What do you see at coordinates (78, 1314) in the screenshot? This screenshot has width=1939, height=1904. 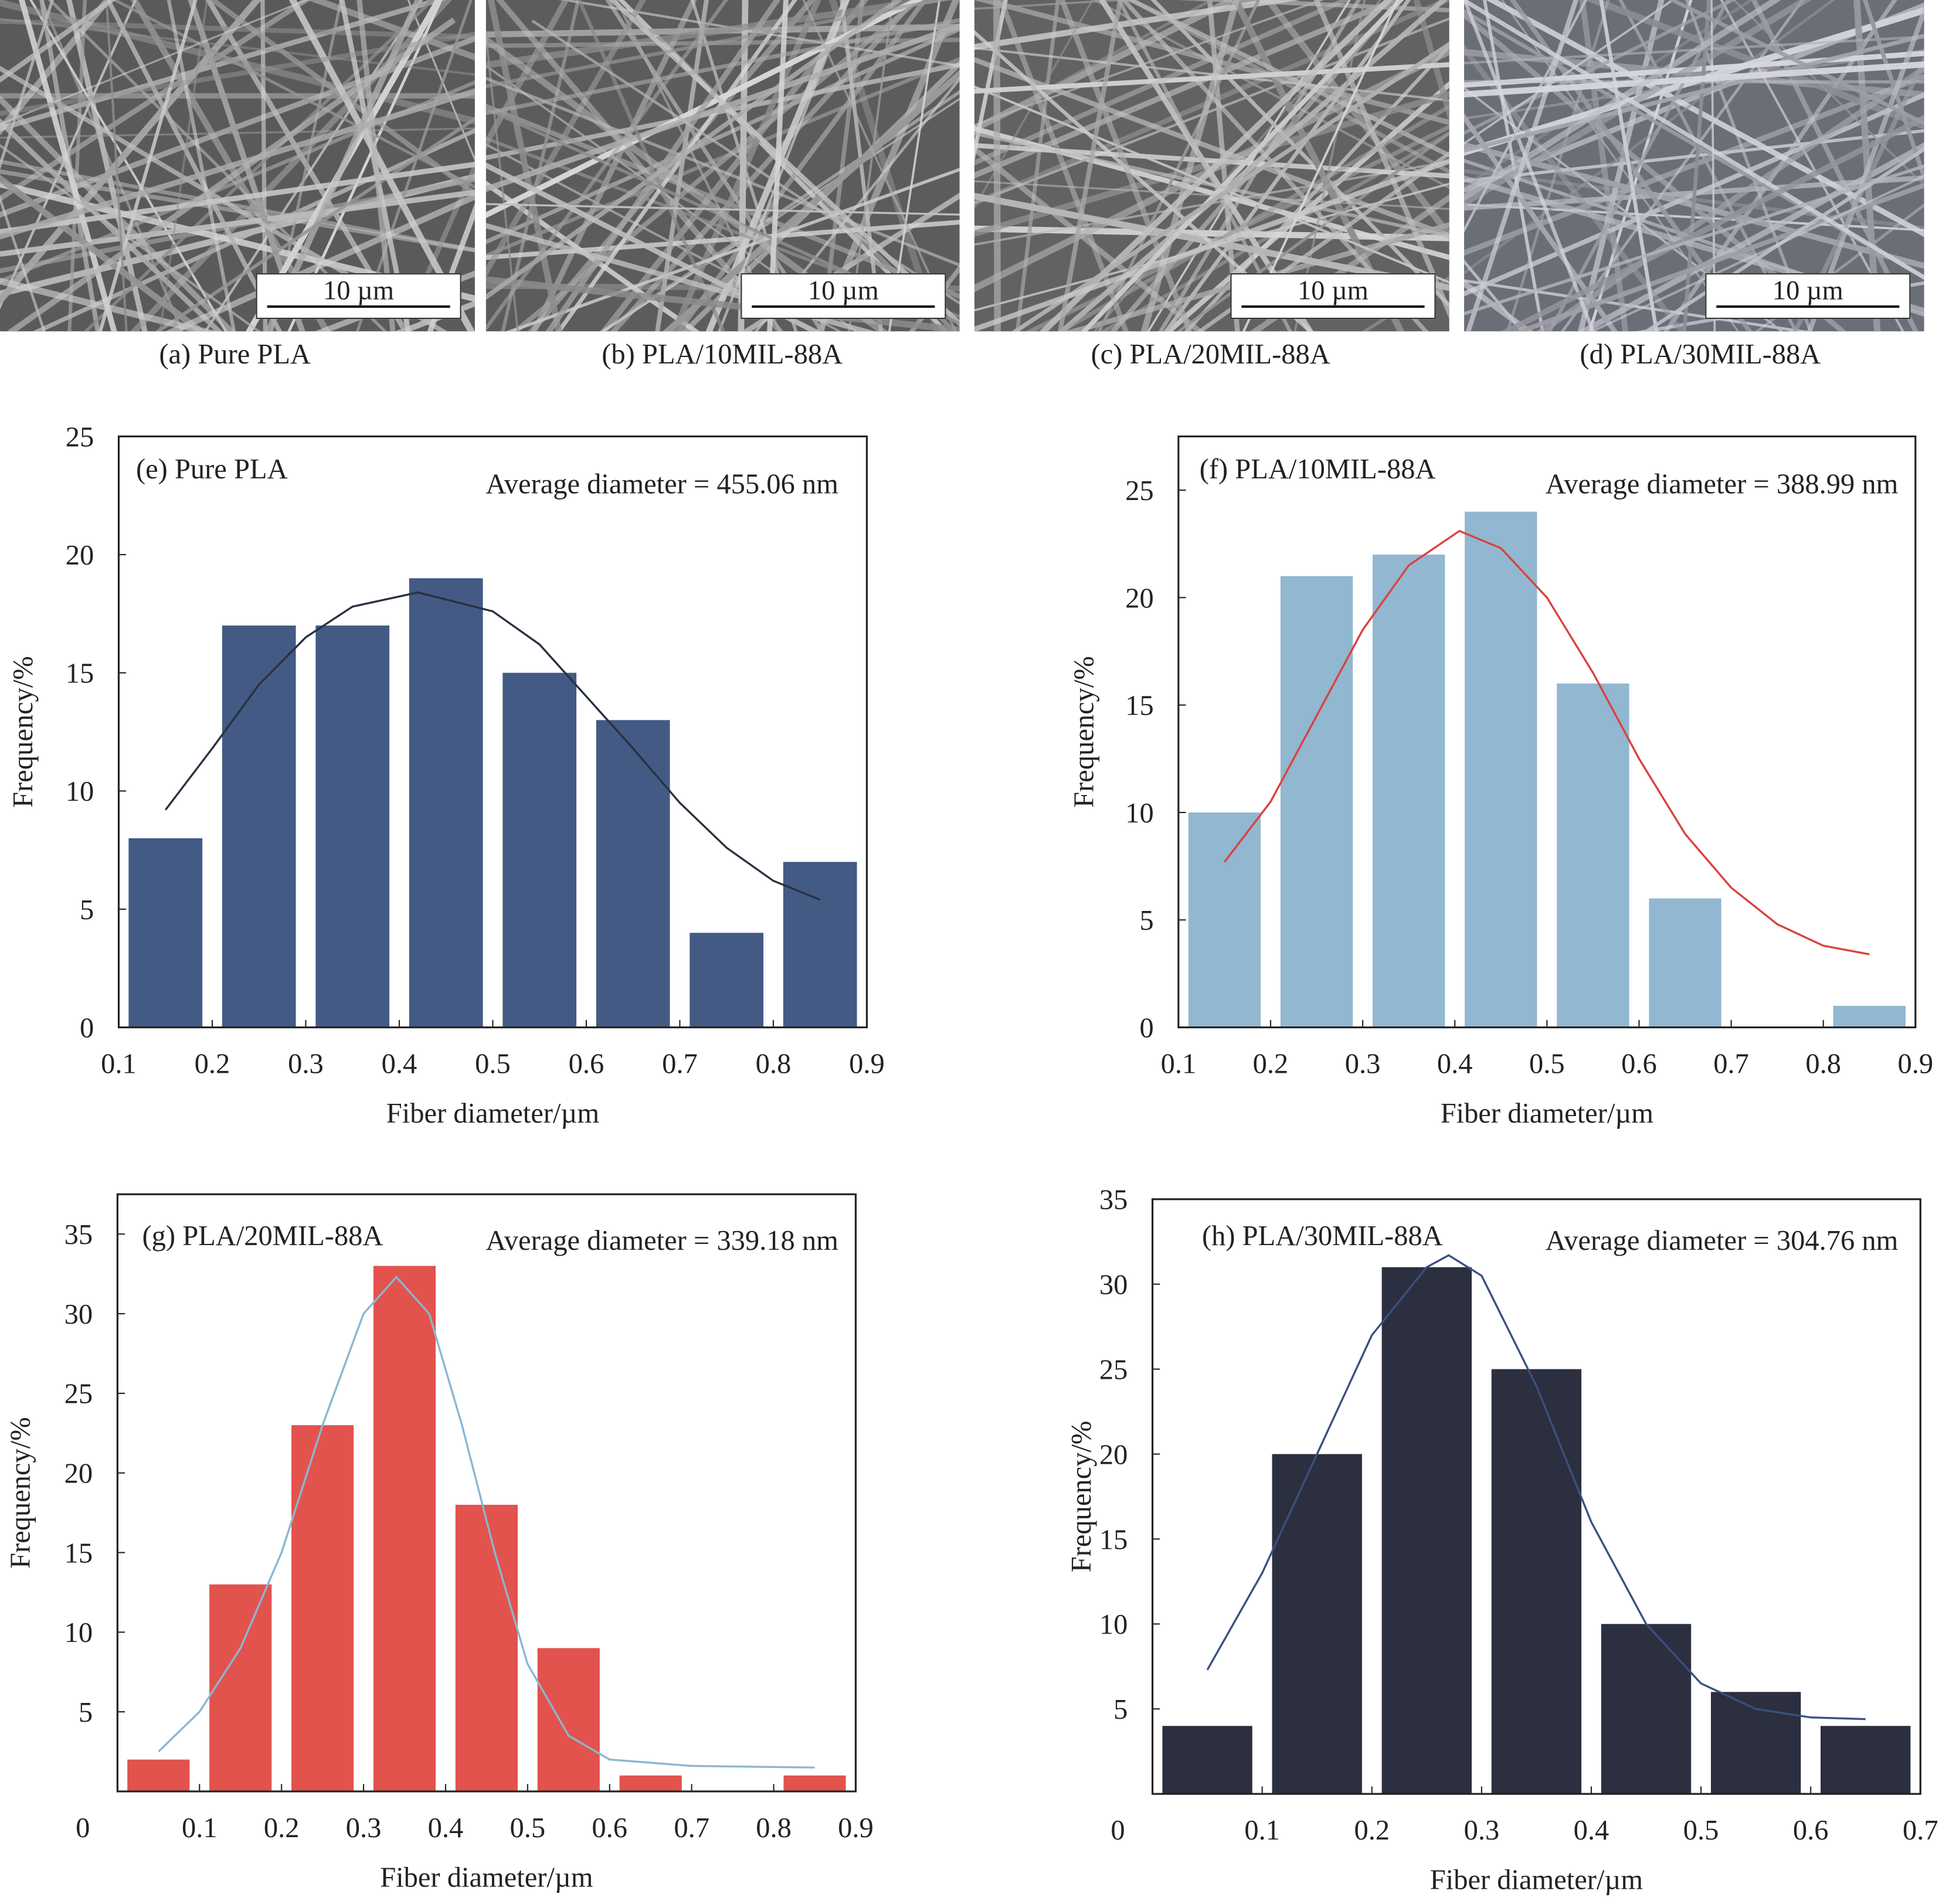 I see `y-tick-label: 30` at bounding box center [78, 1314].